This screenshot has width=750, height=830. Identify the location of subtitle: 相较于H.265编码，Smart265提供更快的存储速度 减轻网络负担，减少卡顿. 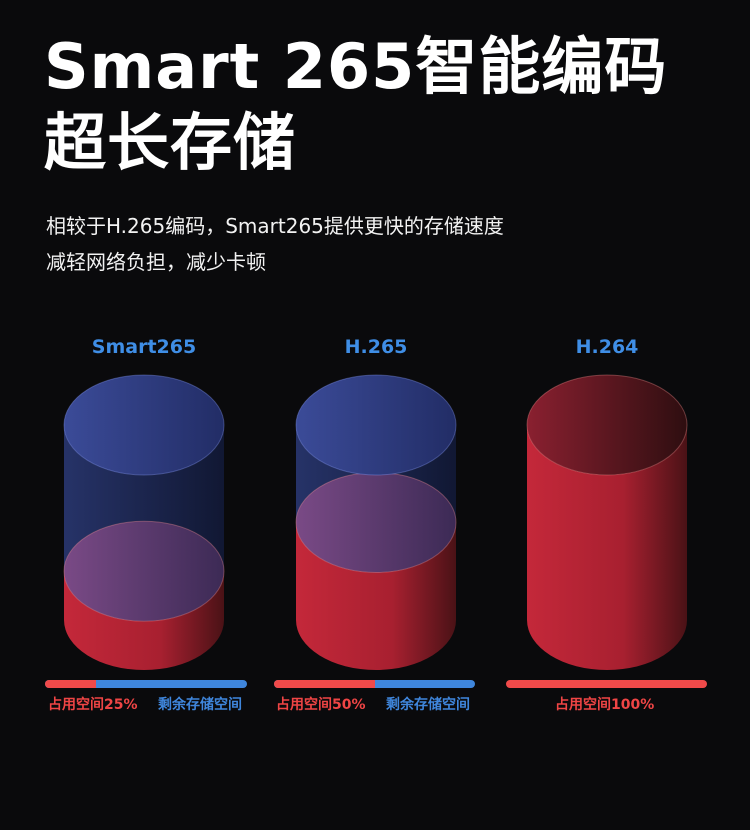
(275, 244).